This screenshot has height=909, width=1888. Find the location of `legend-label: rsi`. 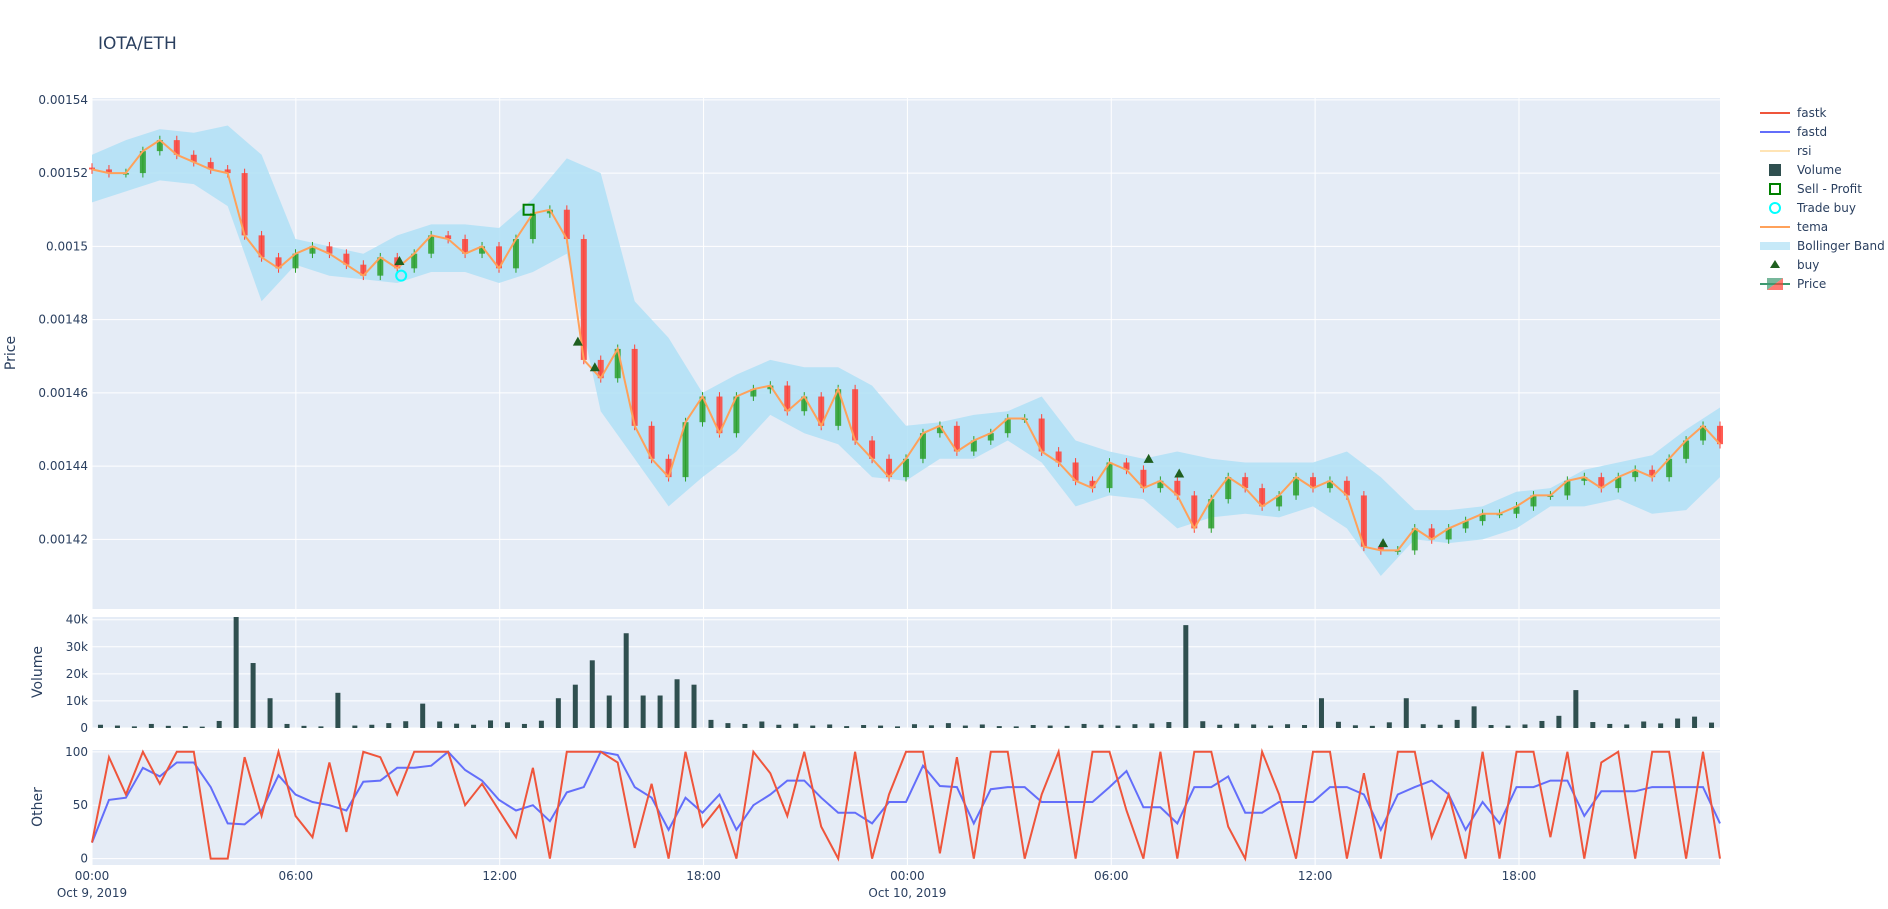

legend-label: rsi is located at coordinates (1804, 151).